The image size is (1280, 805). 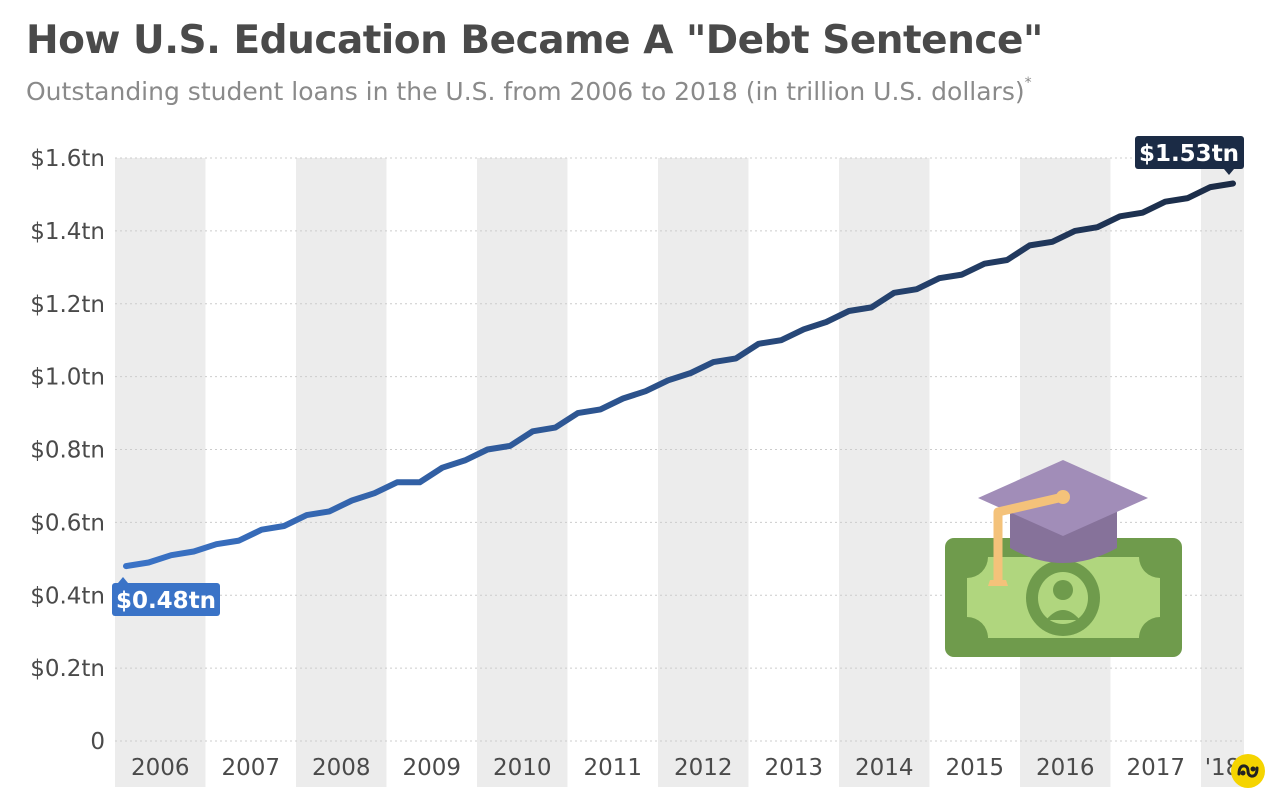 What do you see at coordinates (97, 742) in the screenshot?
I see `y-tick-label: 0` at bounding box center [97, 742].